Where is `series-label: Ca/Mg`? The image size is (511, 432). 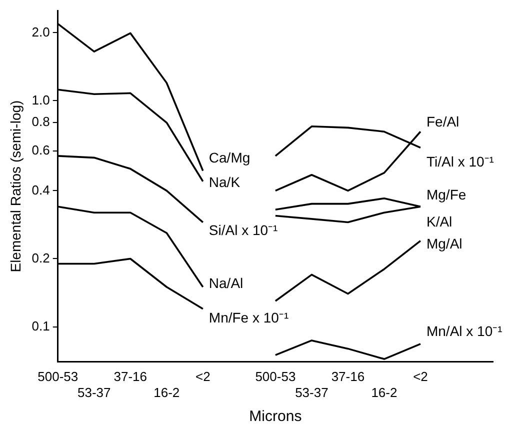 series-label: Ca/Mg is located at coordinates (229, 158).